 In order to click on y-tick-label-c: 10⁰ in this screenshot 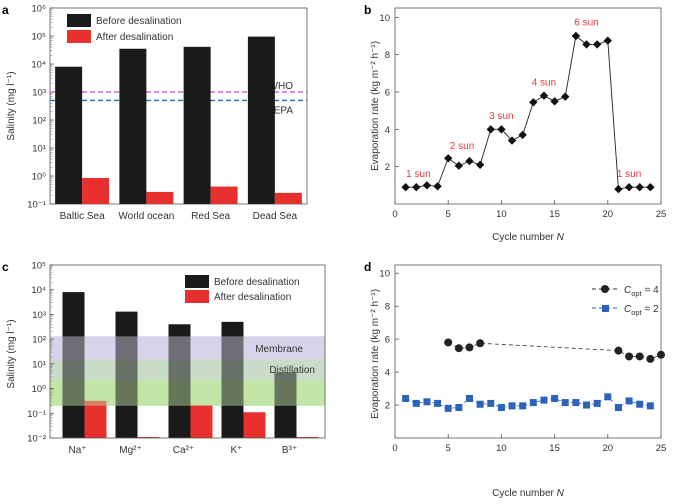, I will do `click(39, 389)`.